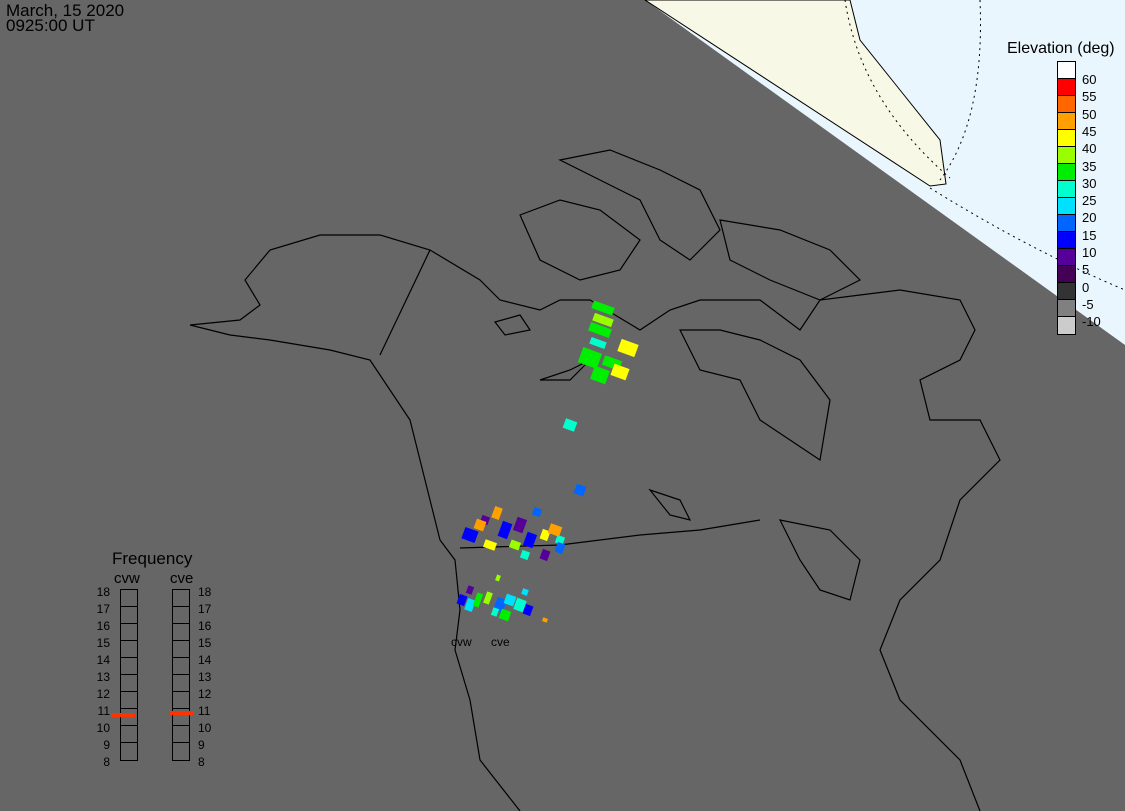 This screenshot has height=811, width=1125. I want to click on latitude-circle, so click(984, 145).